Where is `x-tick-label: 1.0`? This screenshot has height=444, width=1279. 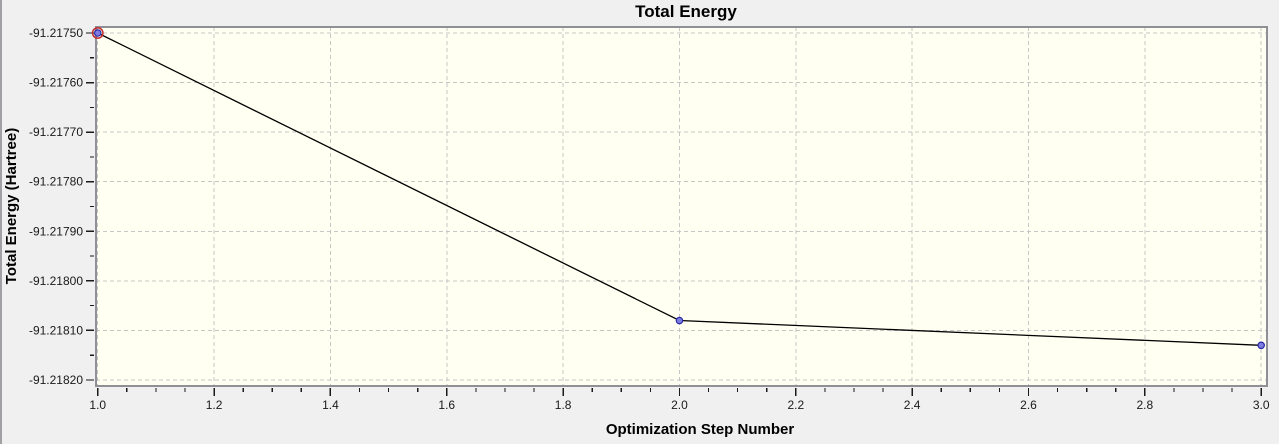 x-tick-label: 1.0 is located at coordinates (97, 405).